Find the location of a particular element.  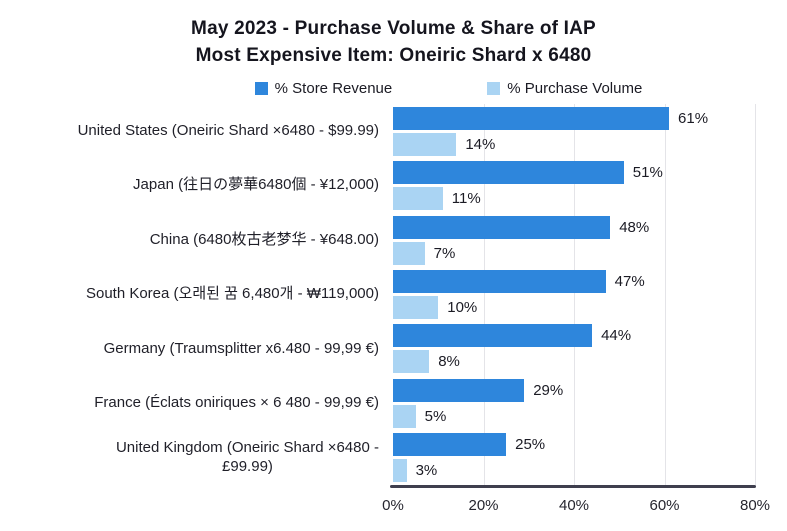

x-axis-line is located at coordinates (573, 486).